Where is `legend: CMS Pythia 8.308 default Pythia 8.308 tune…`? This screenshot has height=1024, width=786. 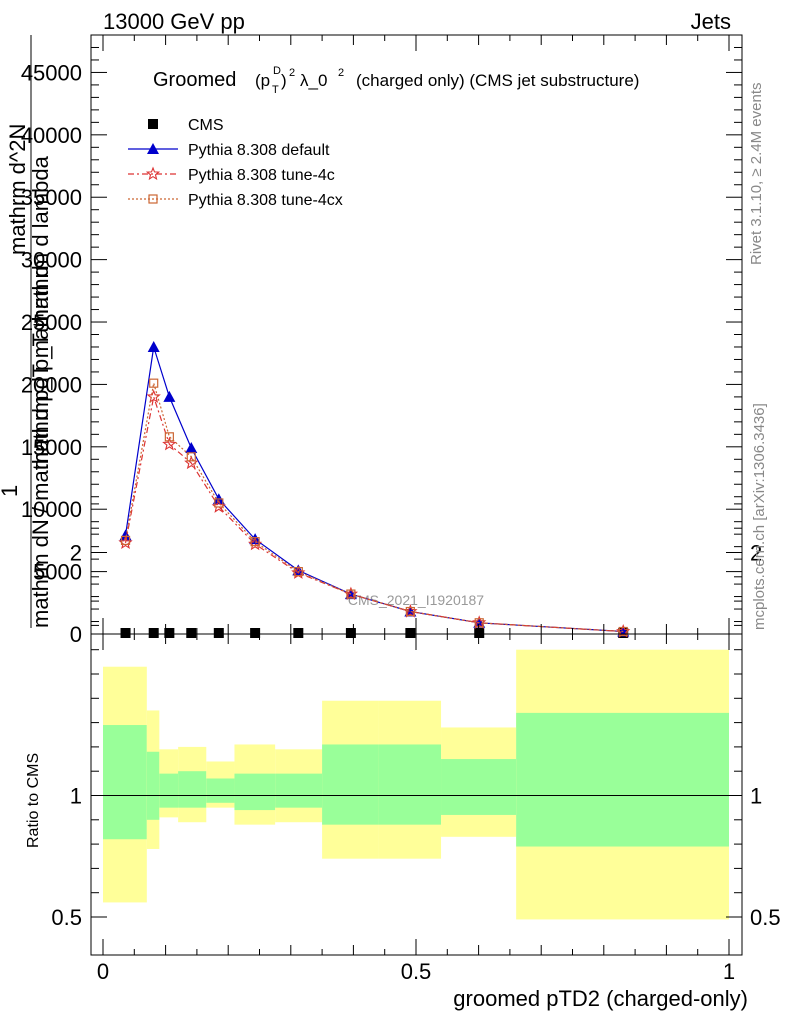
legend: CMS Pythia 8.308 default Pythia 8.308 tune… is located at coordinates (235, 163).